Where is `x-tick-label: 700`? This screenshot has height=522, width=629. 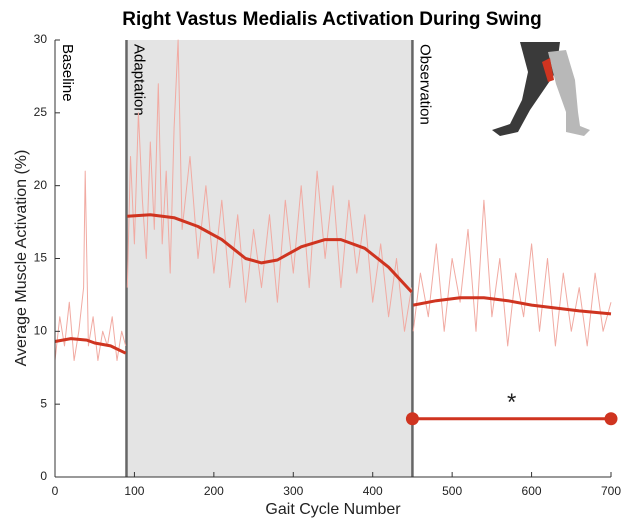 x-tick-label: 700 is located at coordinates (611, 491).